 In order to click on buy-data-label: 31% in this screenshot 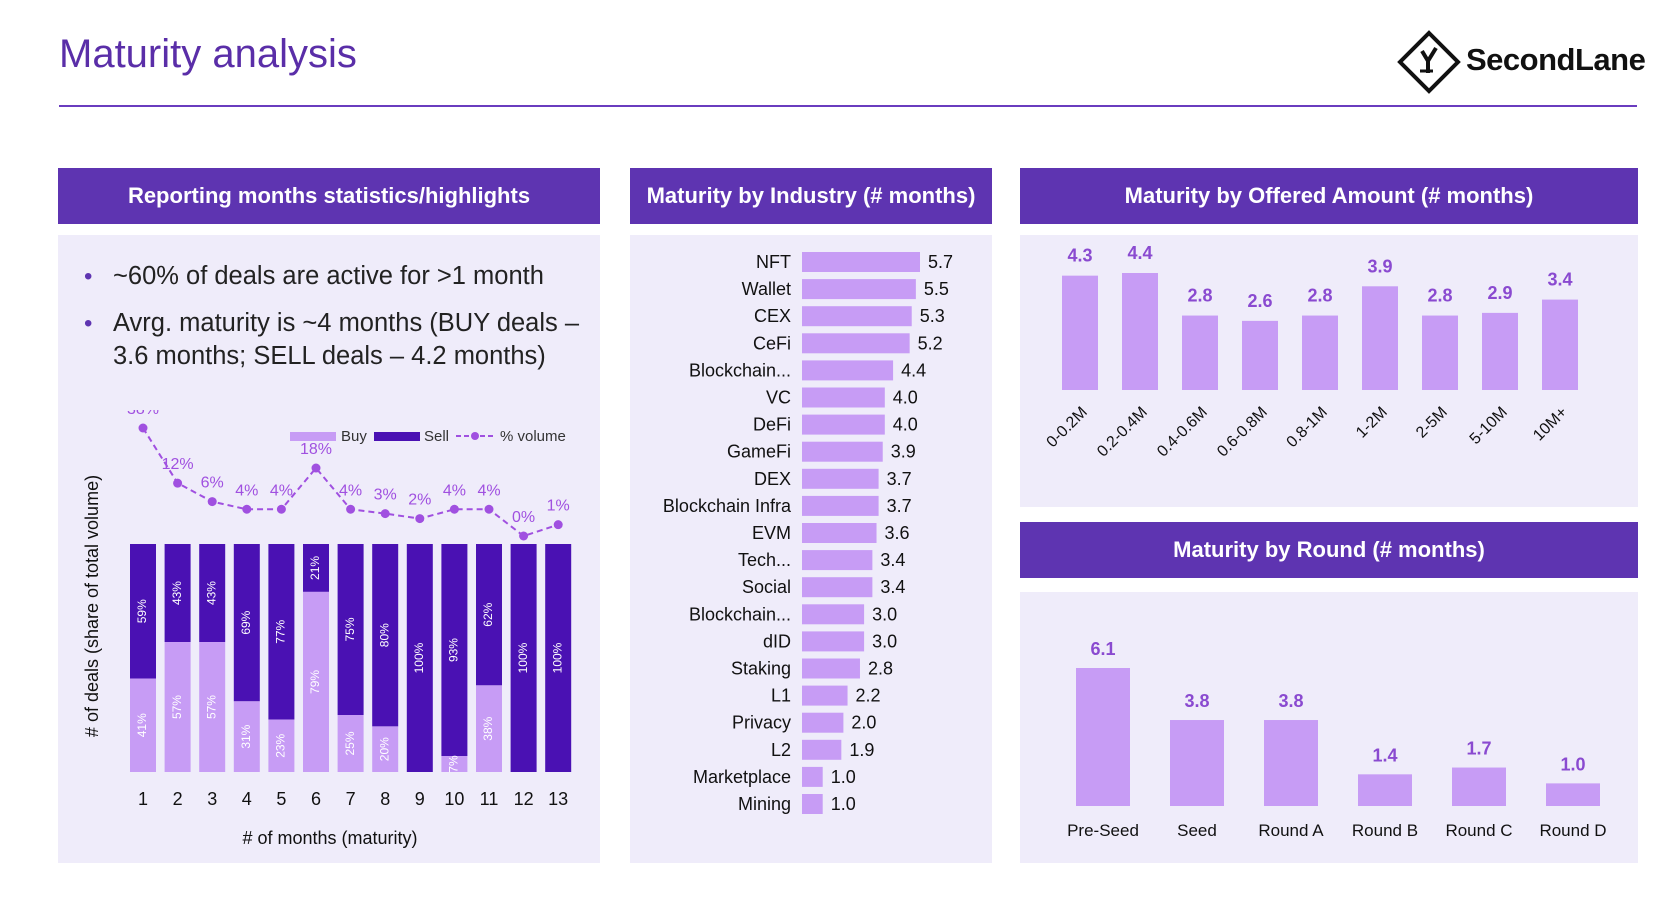, I will do `click(246, 736)`.